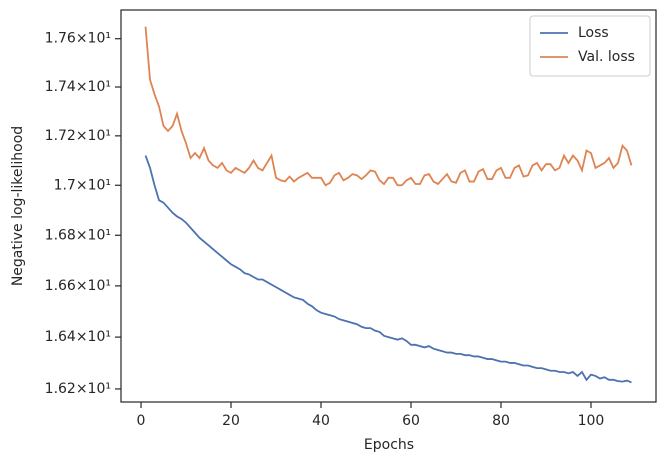  What do you see at coordinates (501, 421) in the screenshot?
I see `x-tick-label: 80` at bounding box center [501, 421].